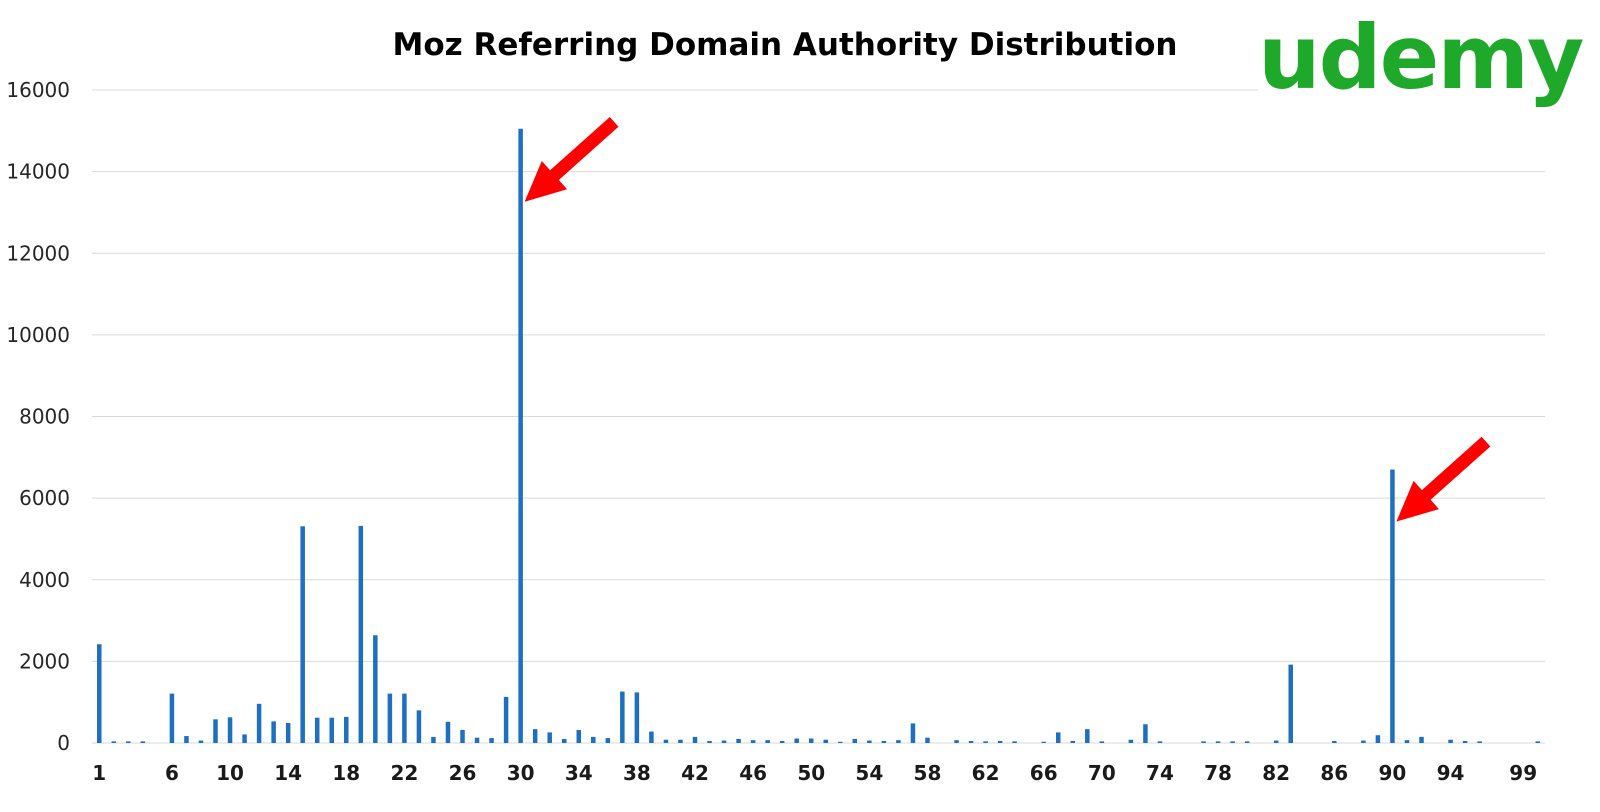 This screenshot has height=812, width=1600. Describe the element at coordinates (521, 773) in the screenshot. I see `x-tick-label-30: 30` at that location.